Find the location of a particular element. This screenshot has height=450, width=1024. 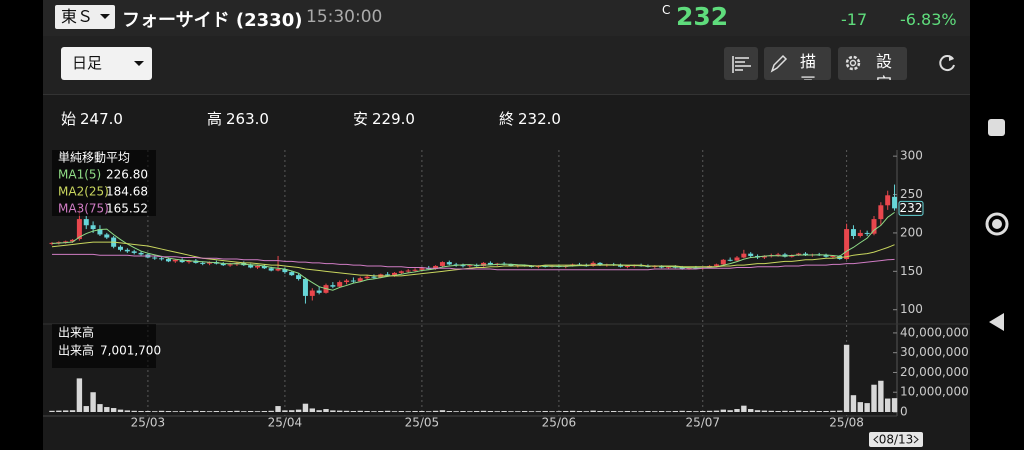

market-select: 東Ｓ is located at coordinates (85, 17).